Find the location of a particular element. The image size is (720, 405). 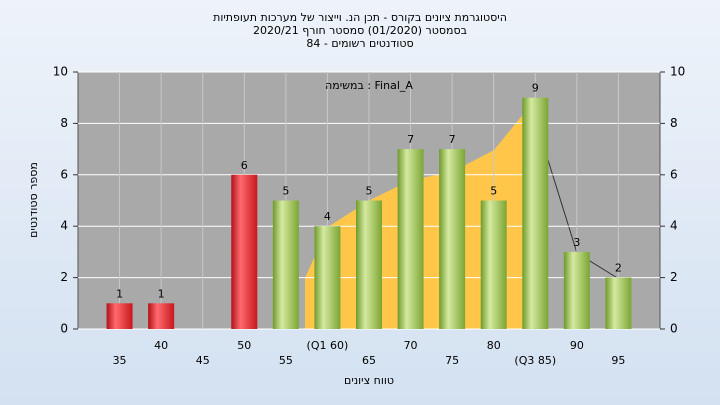

chart-subtitle: סטודנטים רשומים - 84 is located at coordinates (359, 43).